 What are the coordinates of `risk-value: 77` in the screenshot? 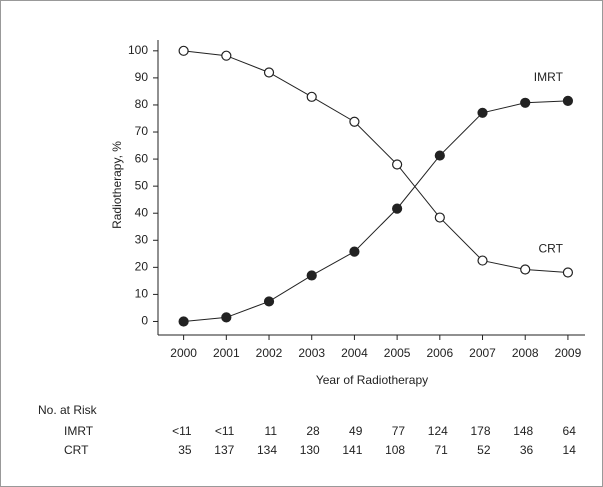 It's located at (399, 431).